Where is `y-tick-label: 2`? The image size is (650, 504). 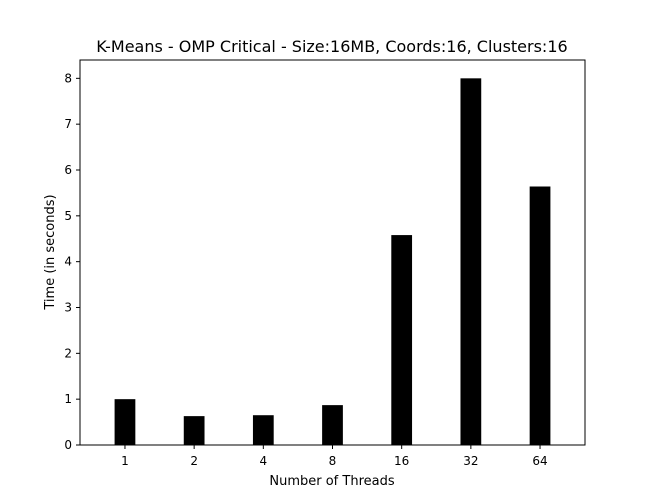 y-tick-label: 2 is located at coordinates (68, 353).